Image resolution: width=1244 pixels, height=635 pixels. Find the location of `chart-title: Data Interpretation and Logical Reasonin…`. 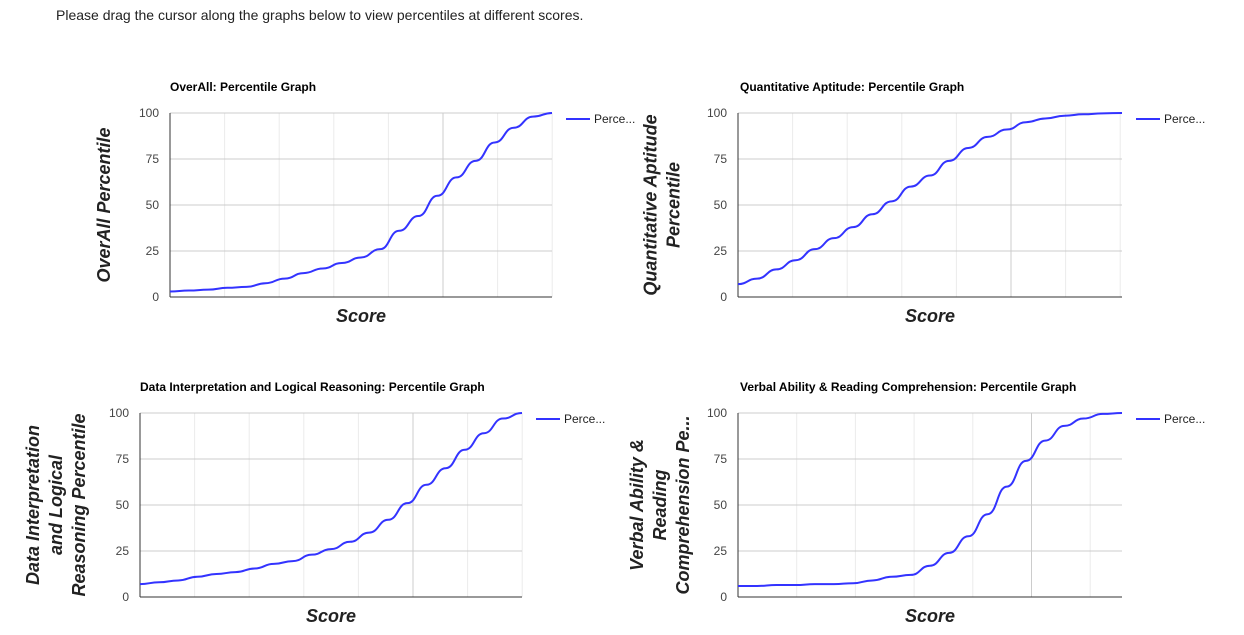

chart-title: Data Interpretation and Logical Reasonin… is located at coordinates (312, 387).